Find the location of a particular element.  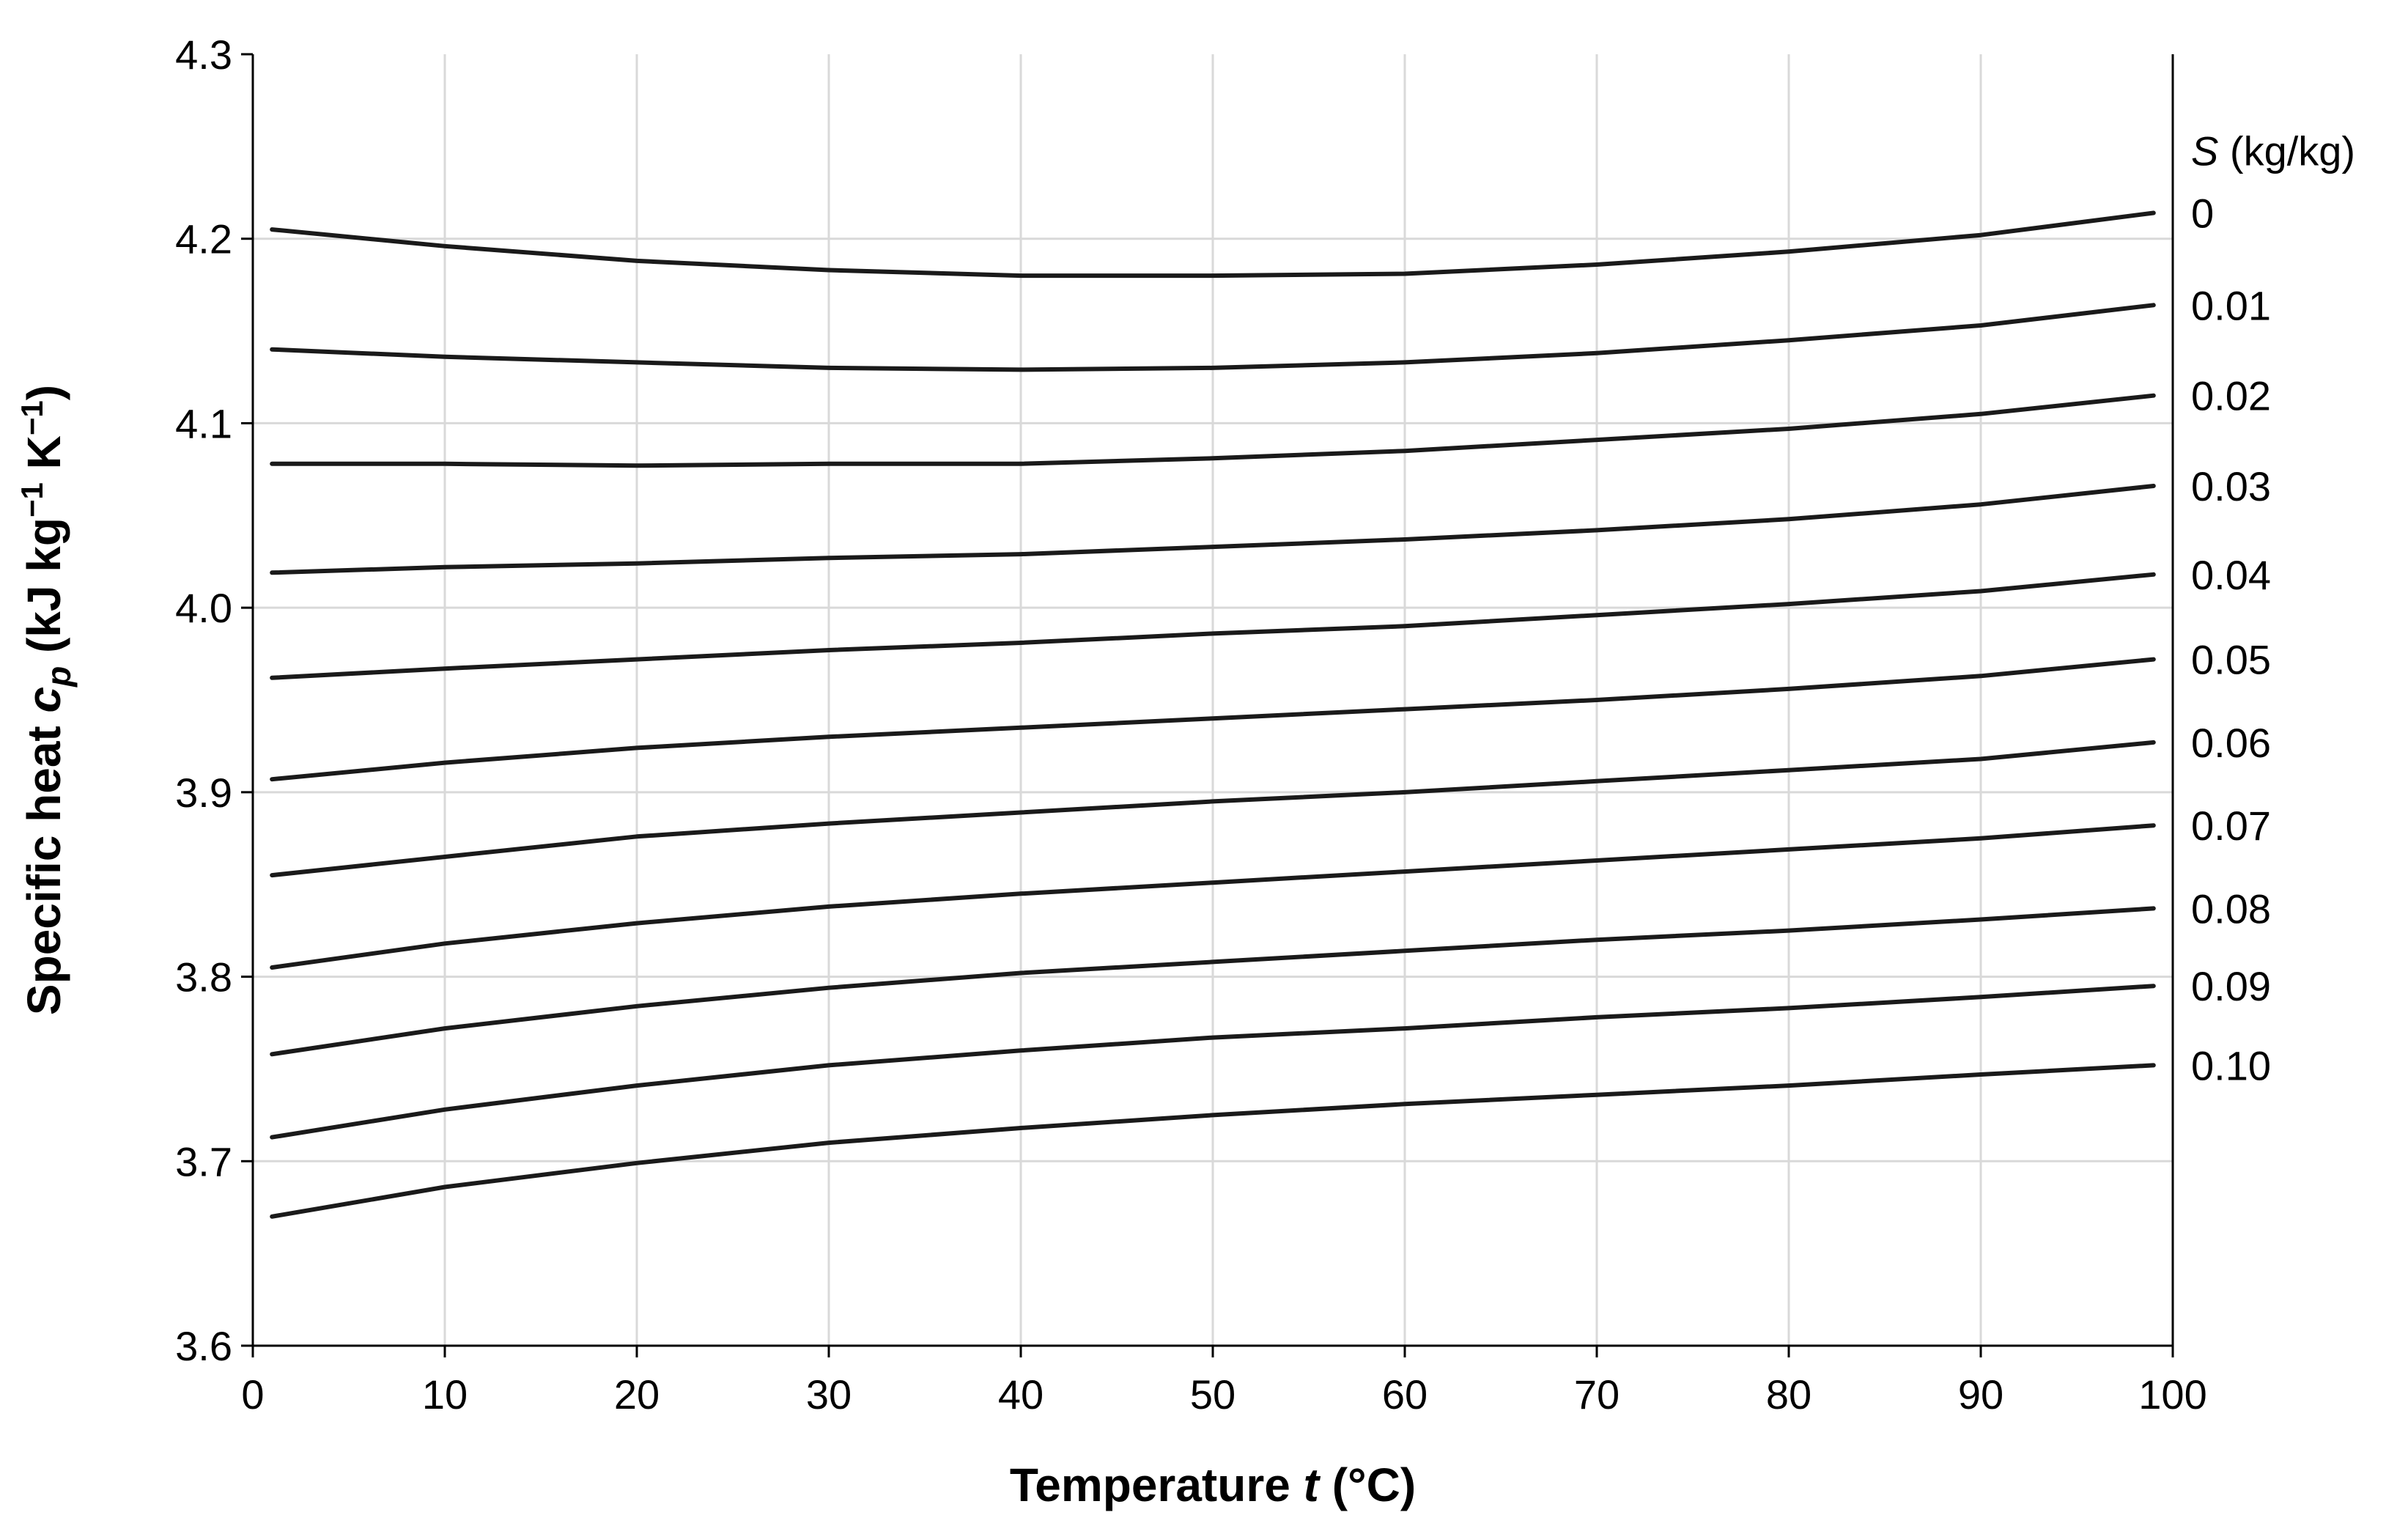

series-label: 0.02 is located at coordinates (2231, 396).